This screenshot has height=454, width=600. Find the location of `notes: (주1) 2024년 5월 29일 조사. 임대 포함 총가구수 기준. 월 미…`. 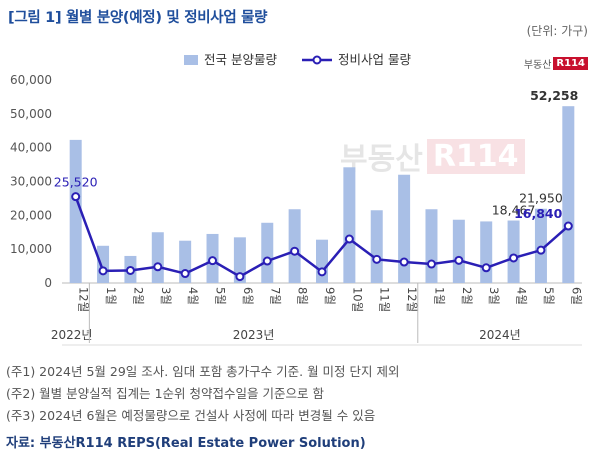

notes: (주1) 2024년 5월 29일 조사. 임대 포함 총가구수 기준. 월 미… is located at coordinates (203, 394).